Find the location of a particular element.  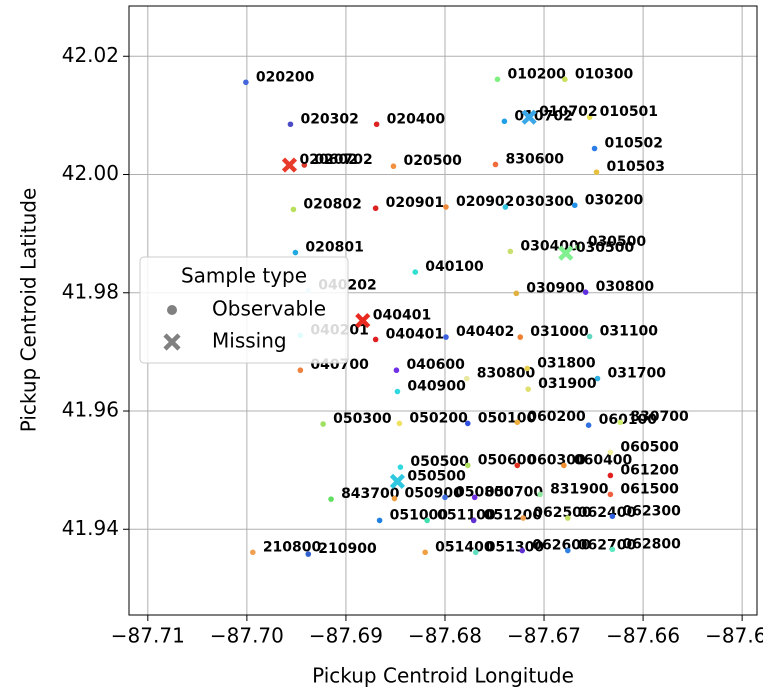

point-label: 062500 is located at coordinates (562, 513).